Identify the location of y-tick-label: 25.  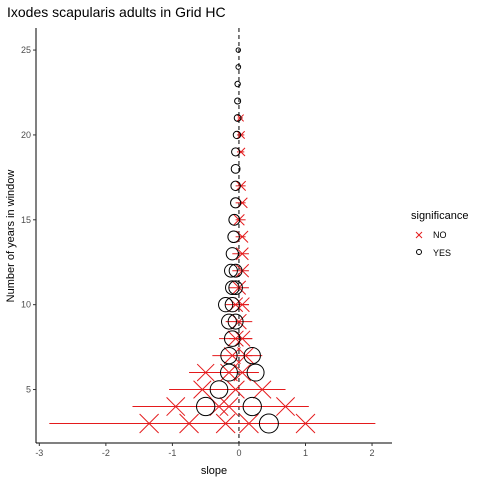
(26, 50).